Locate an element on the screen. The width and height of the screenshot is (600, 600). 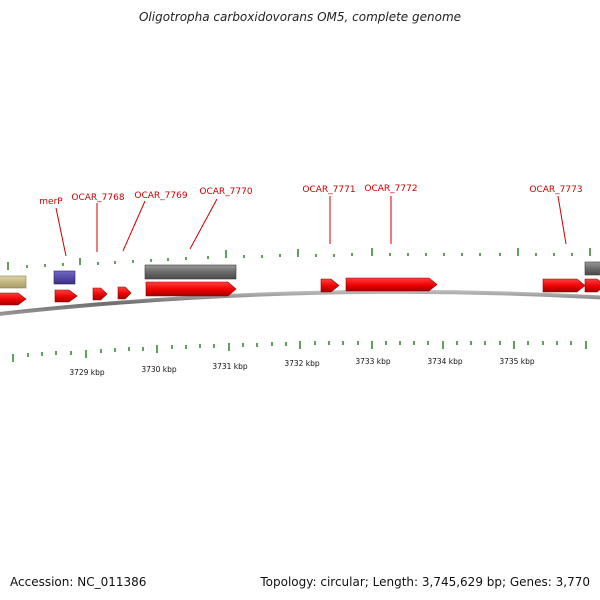
accession-text: Accession: NC_011386 is located at coordinates (78, 582).